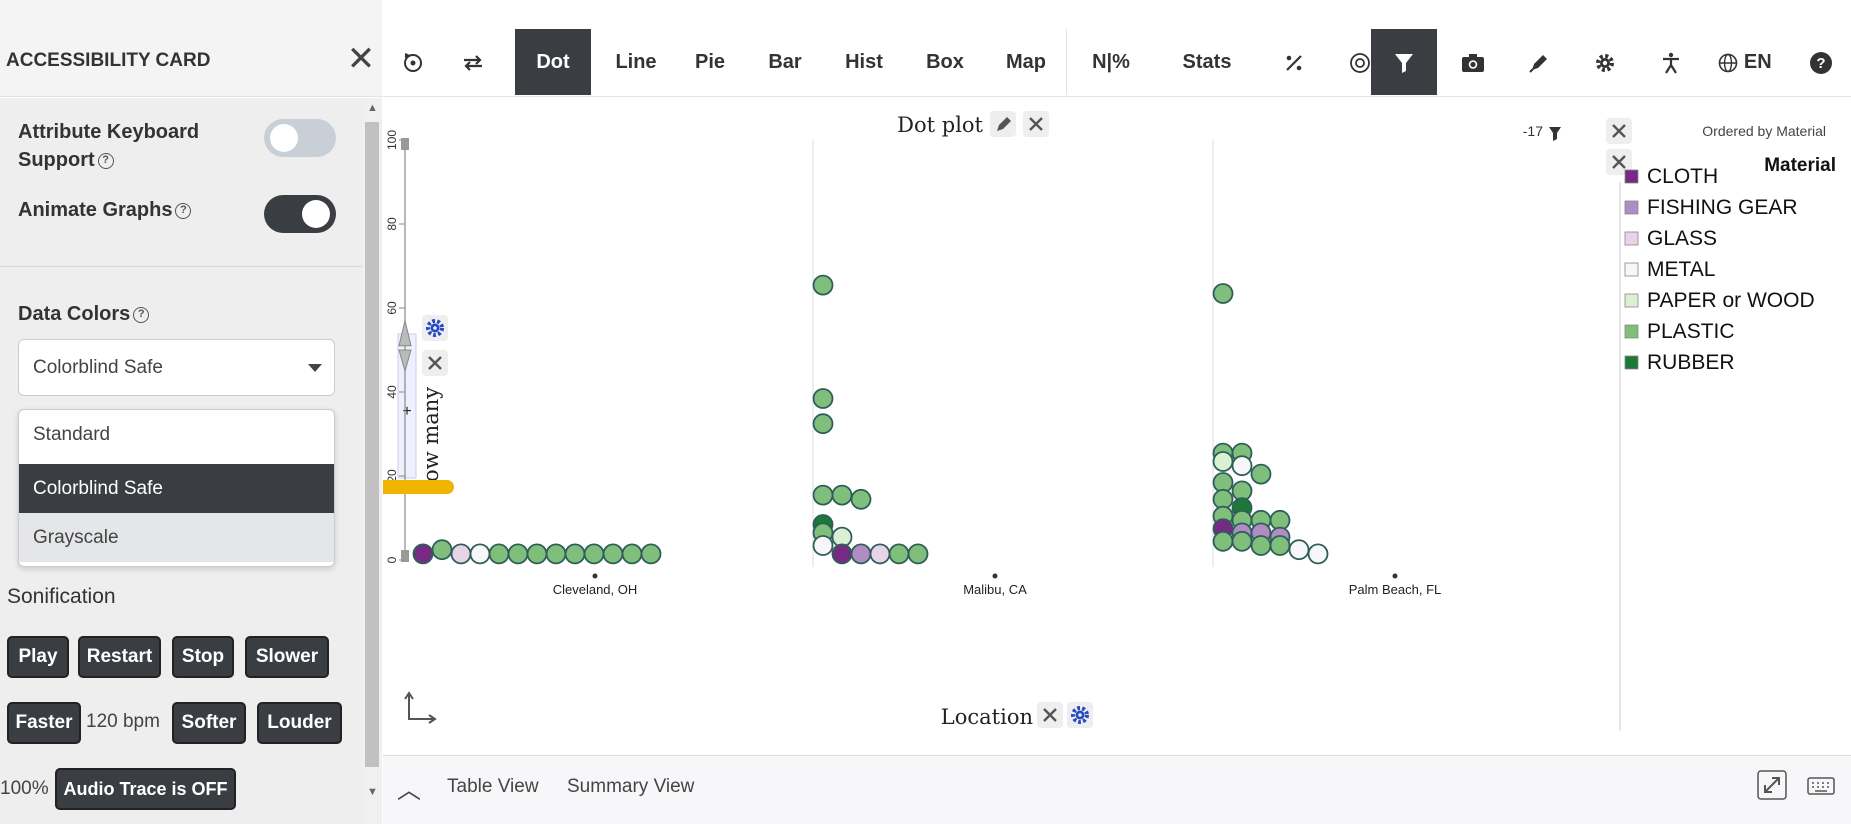  I want to click on x-tick-label: Malibu, CA, so click(995, 589).